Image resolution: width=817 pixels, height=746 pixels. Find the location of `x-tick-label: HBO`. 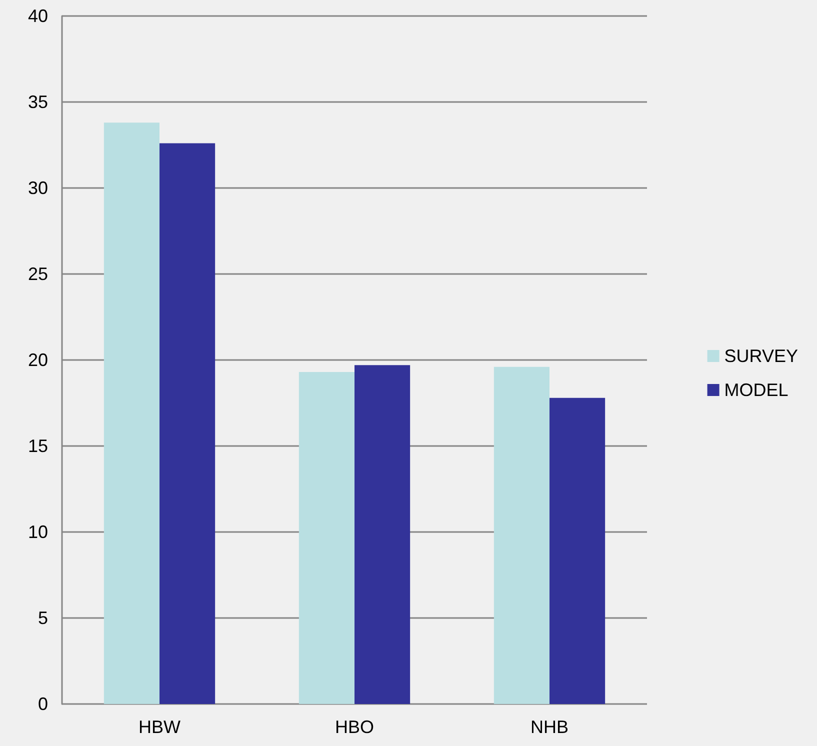

x-tick-label: HBO is located at coordinates (354, 727).